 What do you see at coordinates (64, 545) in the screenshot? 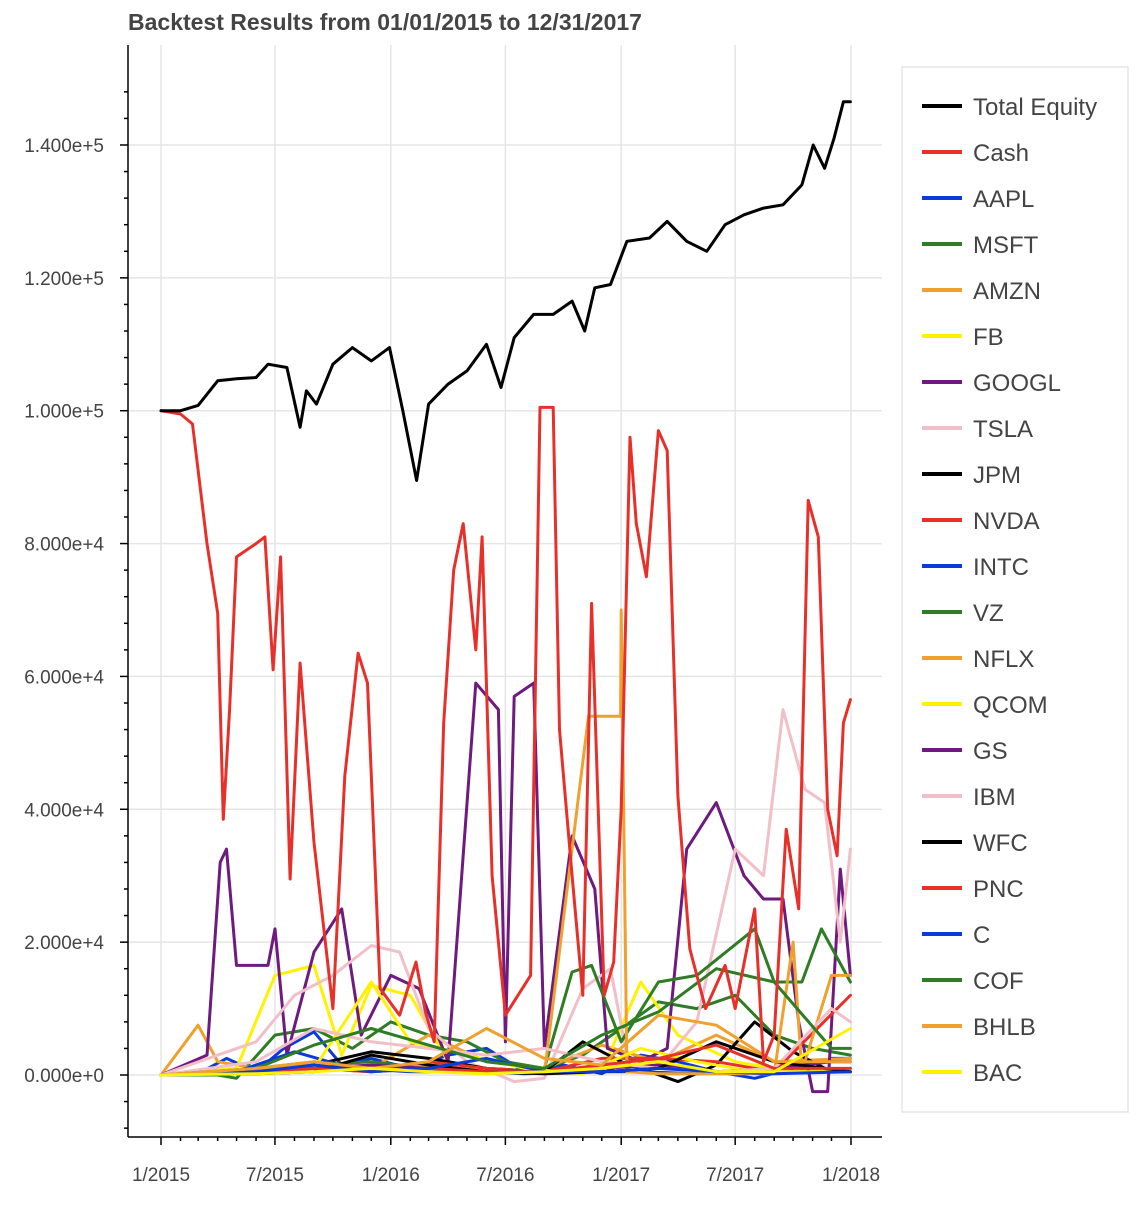
I see `y-tick-label: 8.000e+4` at bounding box center [64, 545].